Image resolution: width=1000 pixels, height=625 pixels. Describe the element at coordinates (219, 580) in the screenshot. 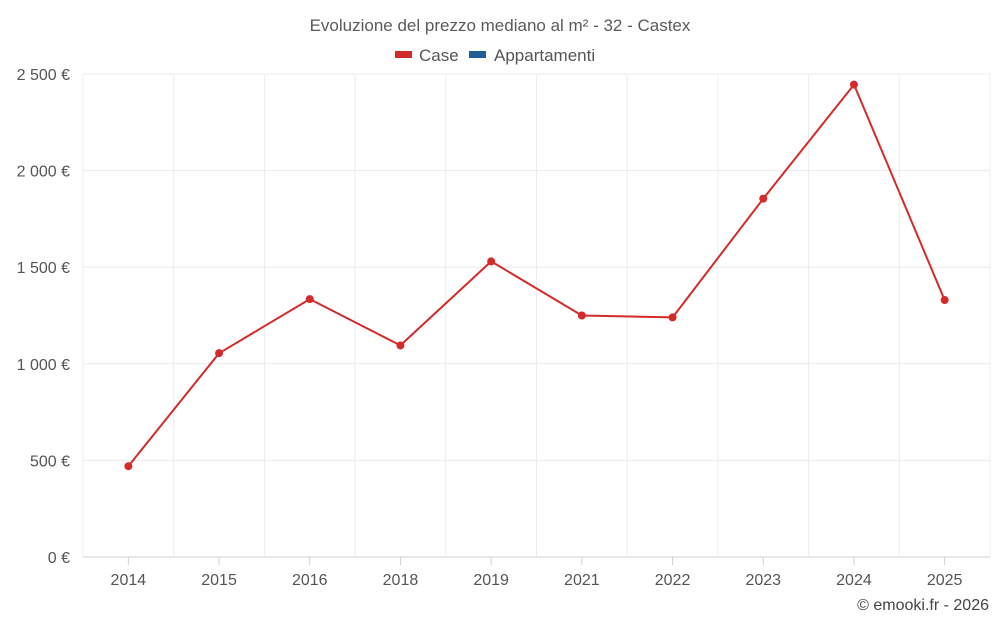

I see `x-tick-label: 2015` at that location.